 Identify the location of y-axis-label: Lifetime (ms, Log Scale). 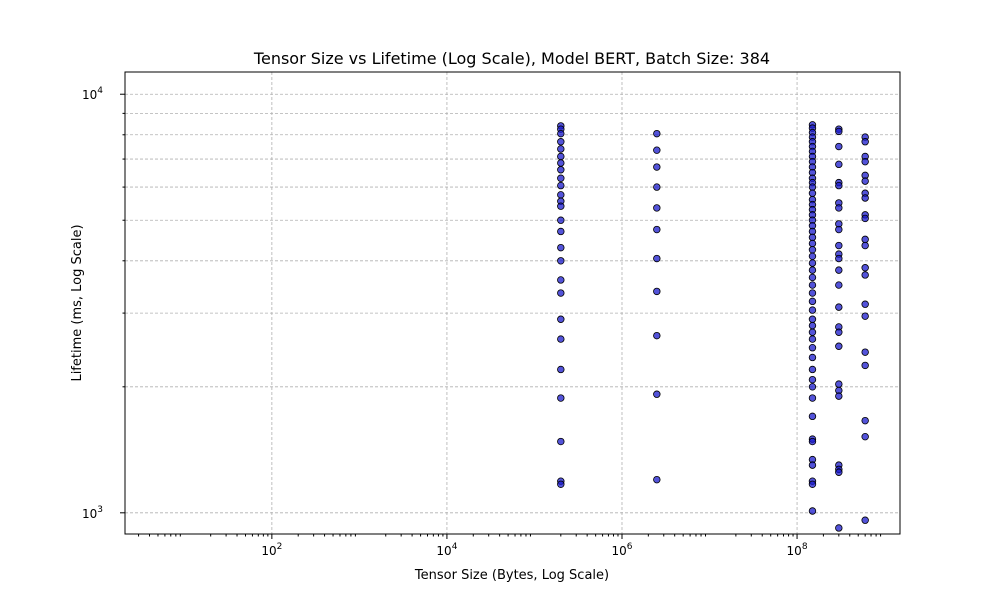
(77, 302).